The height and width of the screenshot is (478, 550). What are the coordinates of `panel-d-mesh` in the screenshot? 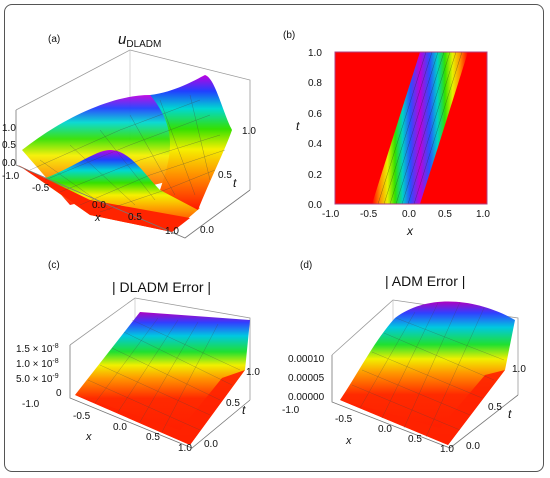 It's located at (428, 369).